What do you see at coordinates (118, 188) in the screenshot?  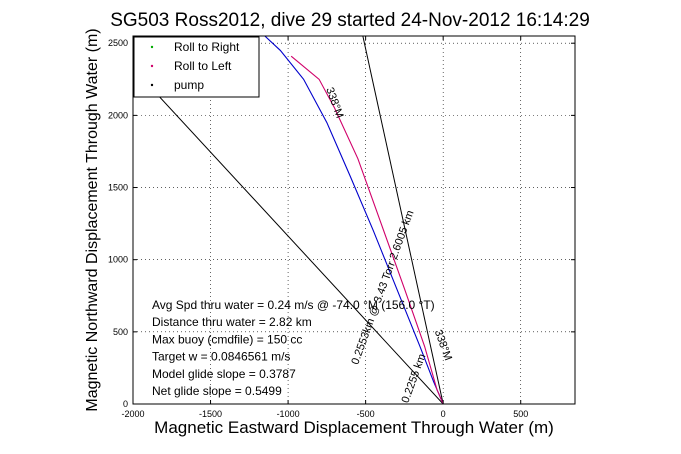 I see `y-tick-label: 1500` at bounding box center [118, 188].